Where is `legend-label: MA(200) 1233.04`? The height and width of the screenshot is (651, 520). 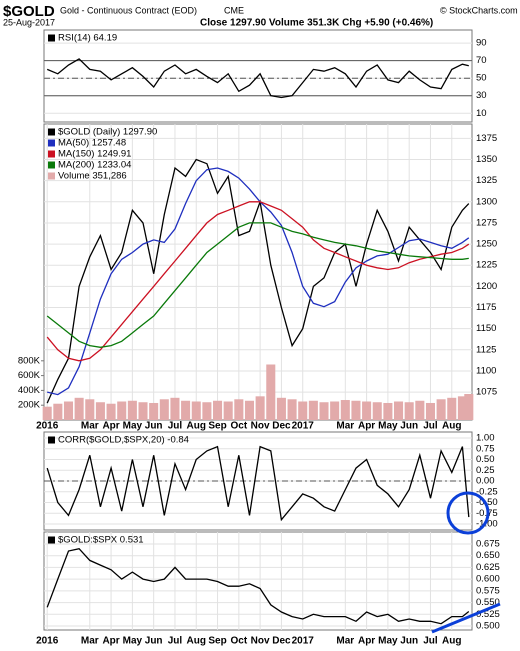 legend-label: MA(200) 1233.04 is located at coordinates (94, 165).